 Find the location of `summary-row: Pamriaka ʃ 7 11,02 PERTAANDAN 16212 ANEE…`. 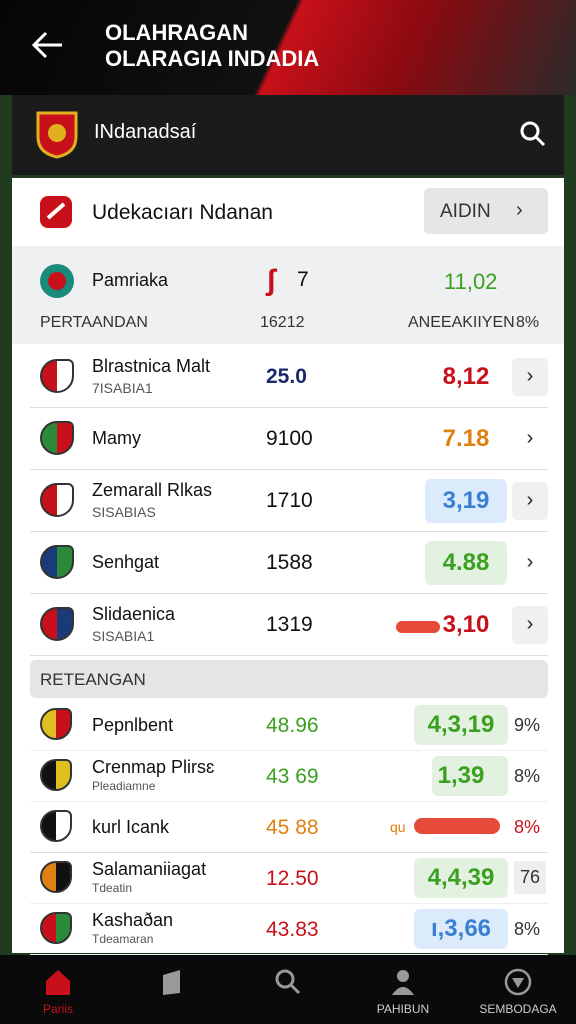

summary-row: Pamriaka ʃ 7 11,02 PERTAANDAN 16212 ANEE… is located at coordinates (288, 295).